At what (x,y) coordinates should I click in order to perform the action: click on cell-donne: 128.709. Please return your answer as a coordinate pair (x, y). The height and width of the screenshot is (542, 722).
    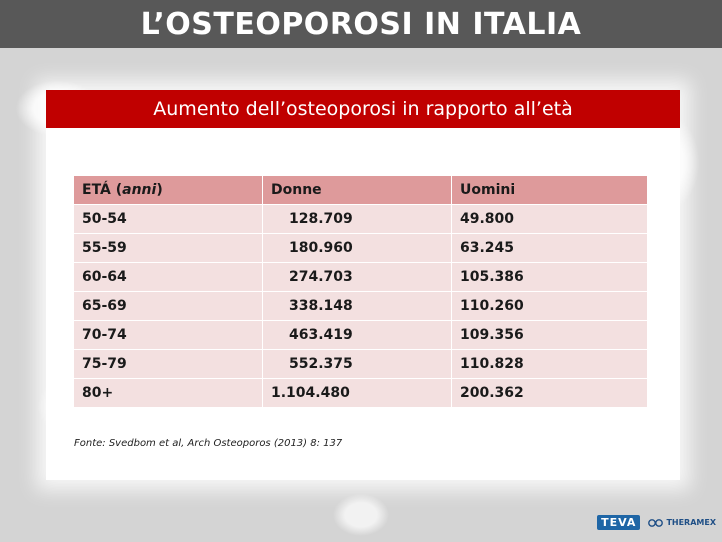
    Looking at the image, I should click on (357, 219).